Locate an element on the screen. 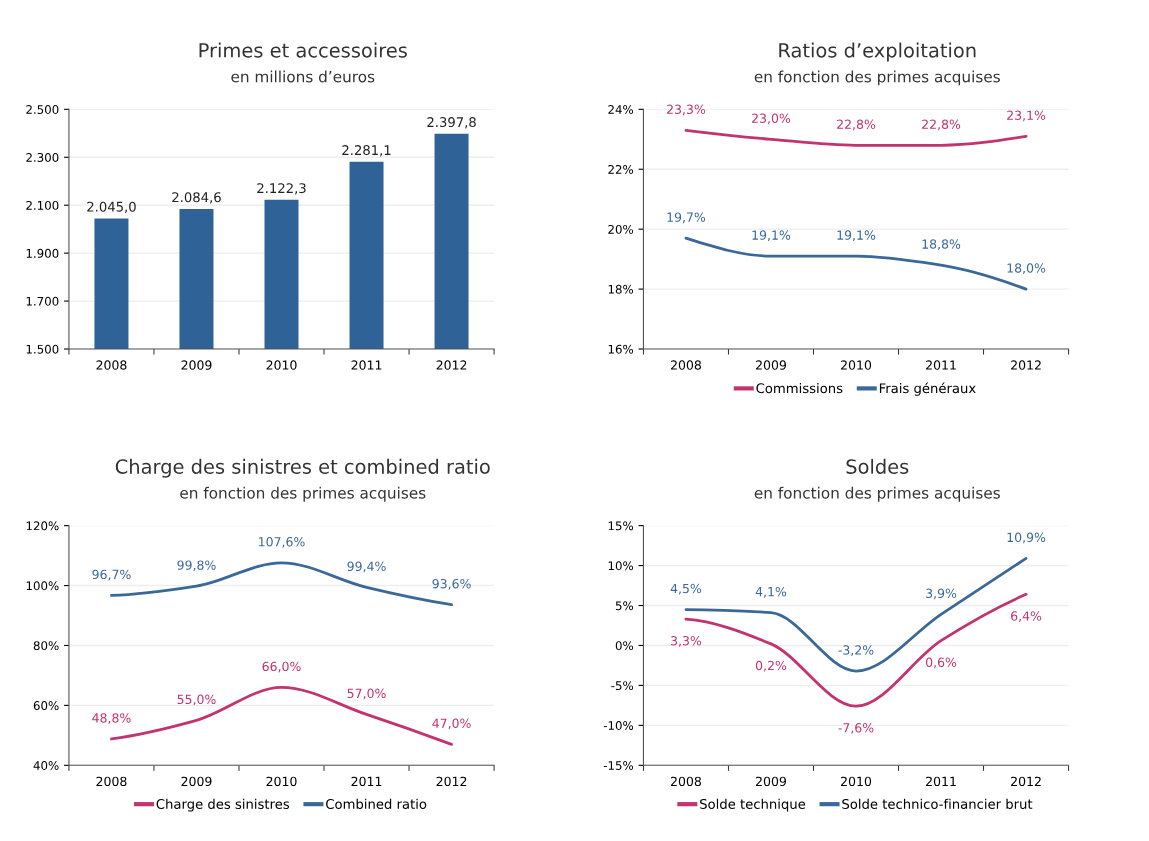  data-label: 3,3% is located at coordinates (686, 641).